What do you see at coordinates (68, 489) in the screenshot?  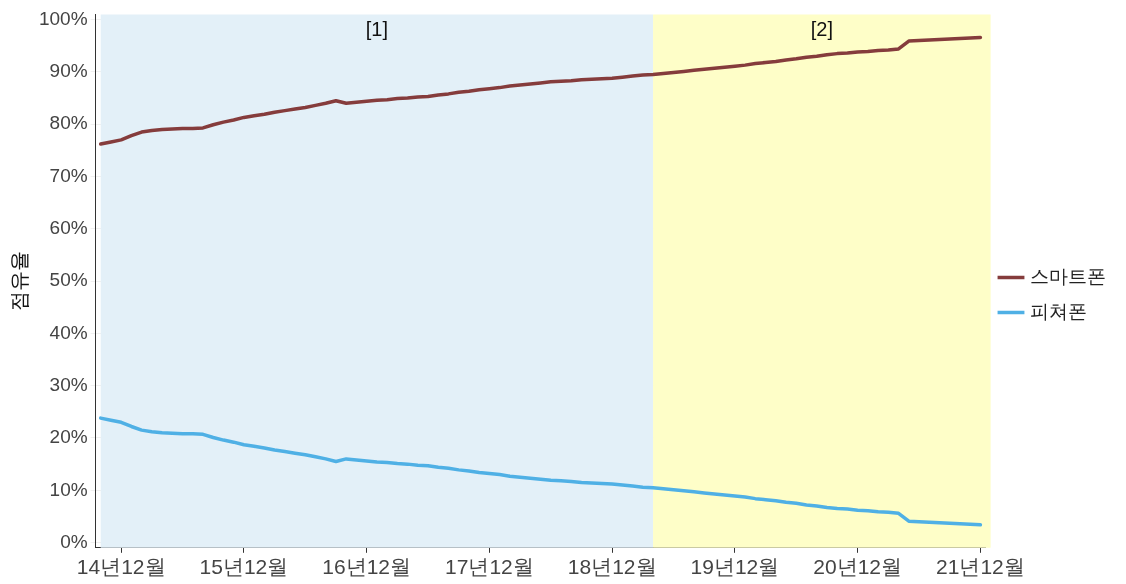 I see `y-tick-label: 10%` at bounding box center [68, 489].